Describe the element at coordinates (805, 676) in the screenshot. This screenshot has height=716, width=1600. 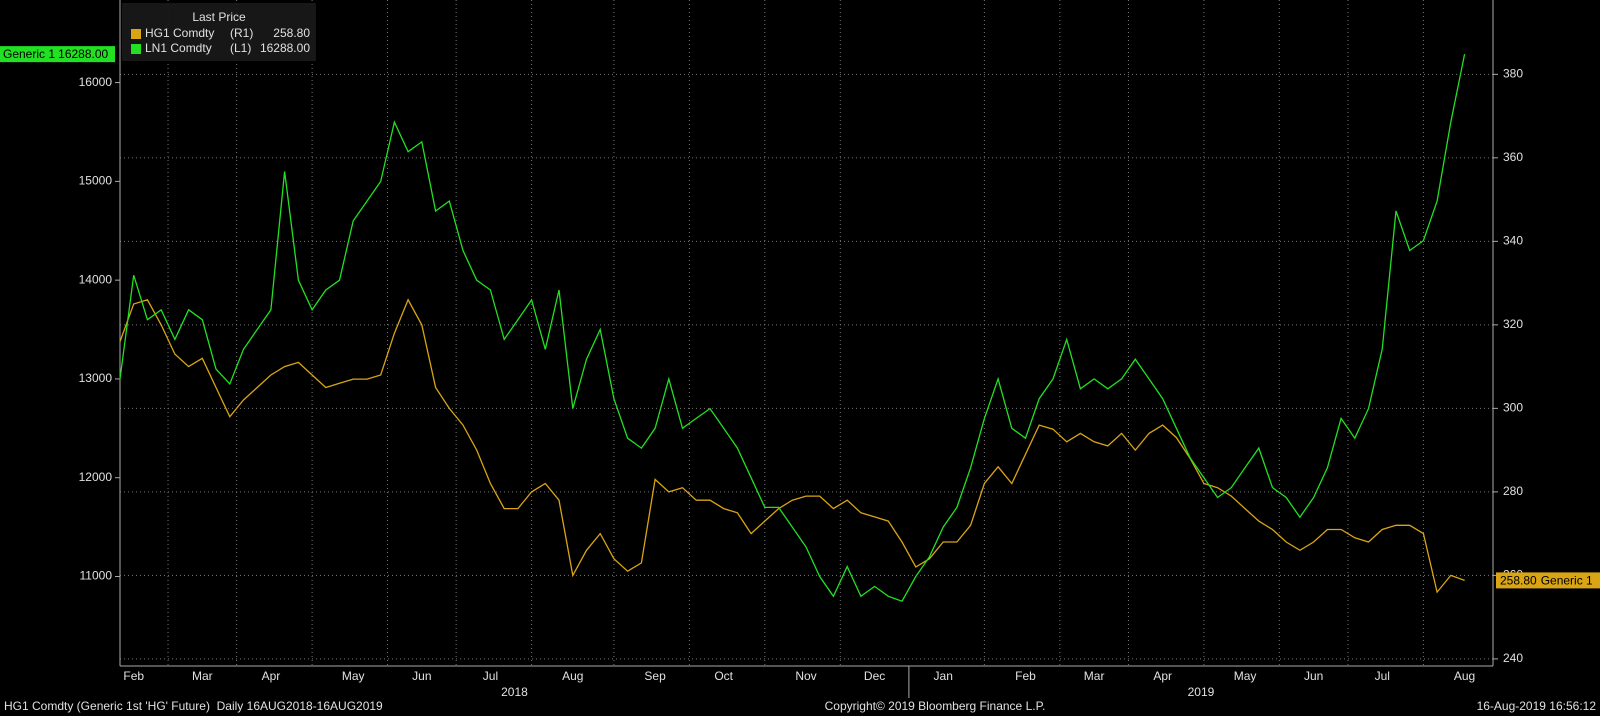
I see `x-tick-label: Nov` at that location.